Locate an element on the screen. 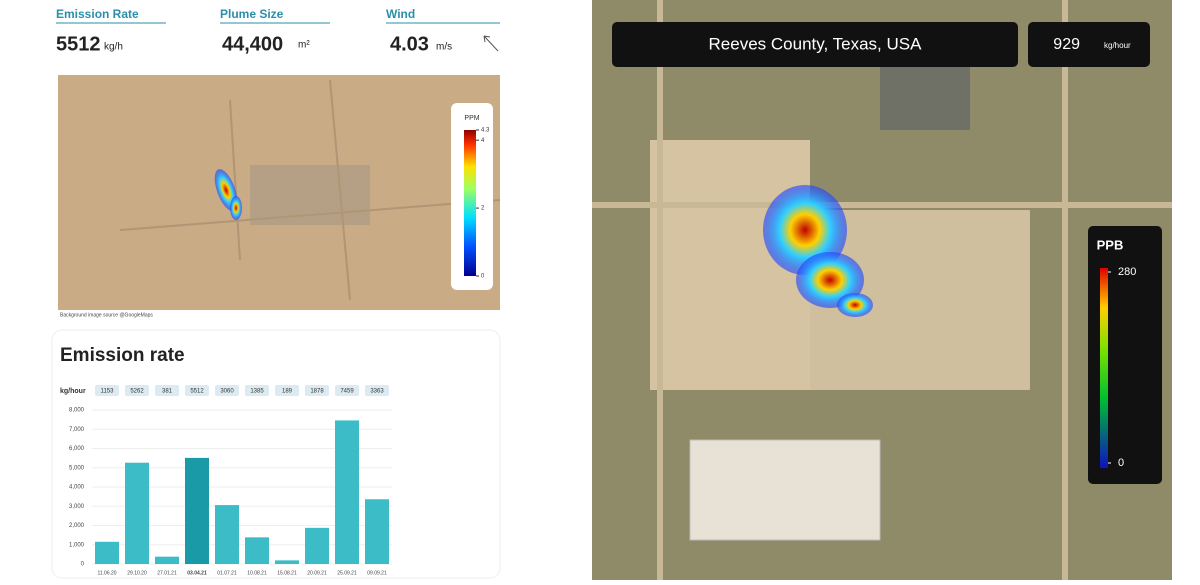 The image size is (1200, 585). colorbar-tick-label: 280 is located at coordinates (1127, 272).